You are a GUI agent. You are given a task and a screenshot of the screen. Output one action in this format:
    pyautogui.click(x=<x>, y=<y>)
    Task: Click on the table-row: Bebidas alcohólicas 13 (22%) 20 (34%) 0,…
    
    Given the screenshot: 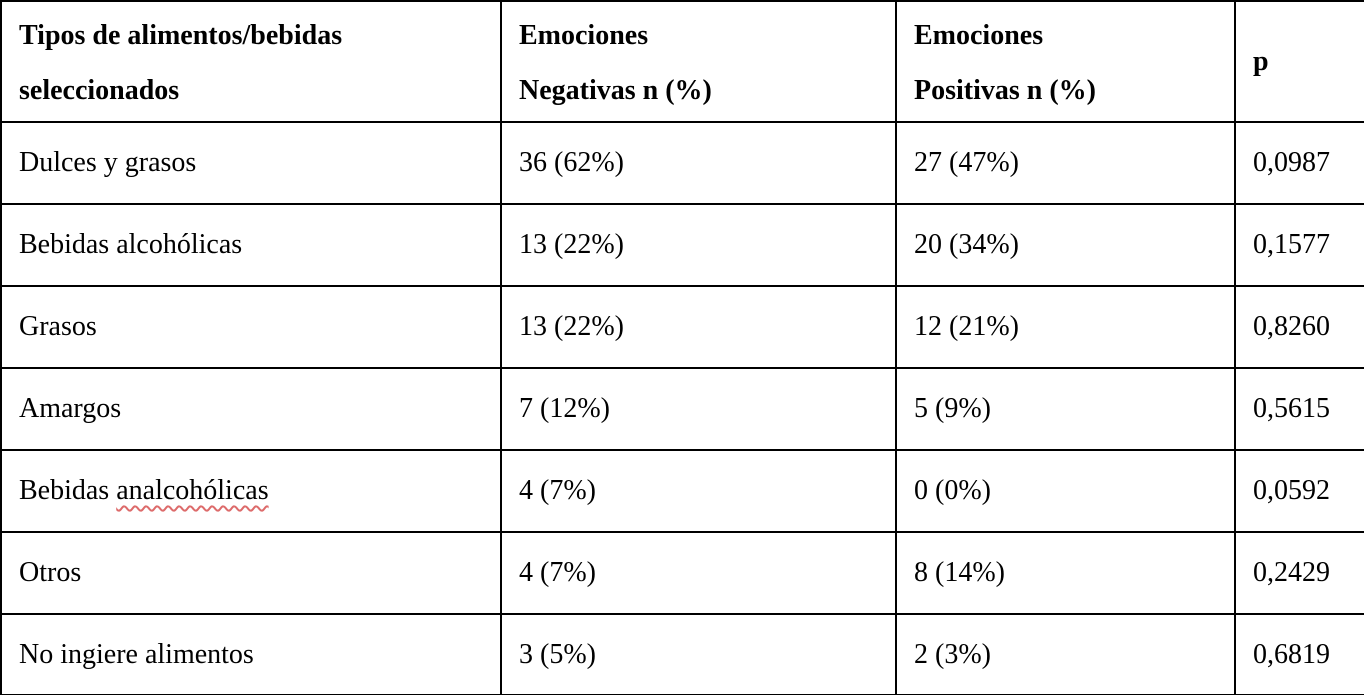 What is the action you would take?
    pyautogui.click(x=682, y=245)
    